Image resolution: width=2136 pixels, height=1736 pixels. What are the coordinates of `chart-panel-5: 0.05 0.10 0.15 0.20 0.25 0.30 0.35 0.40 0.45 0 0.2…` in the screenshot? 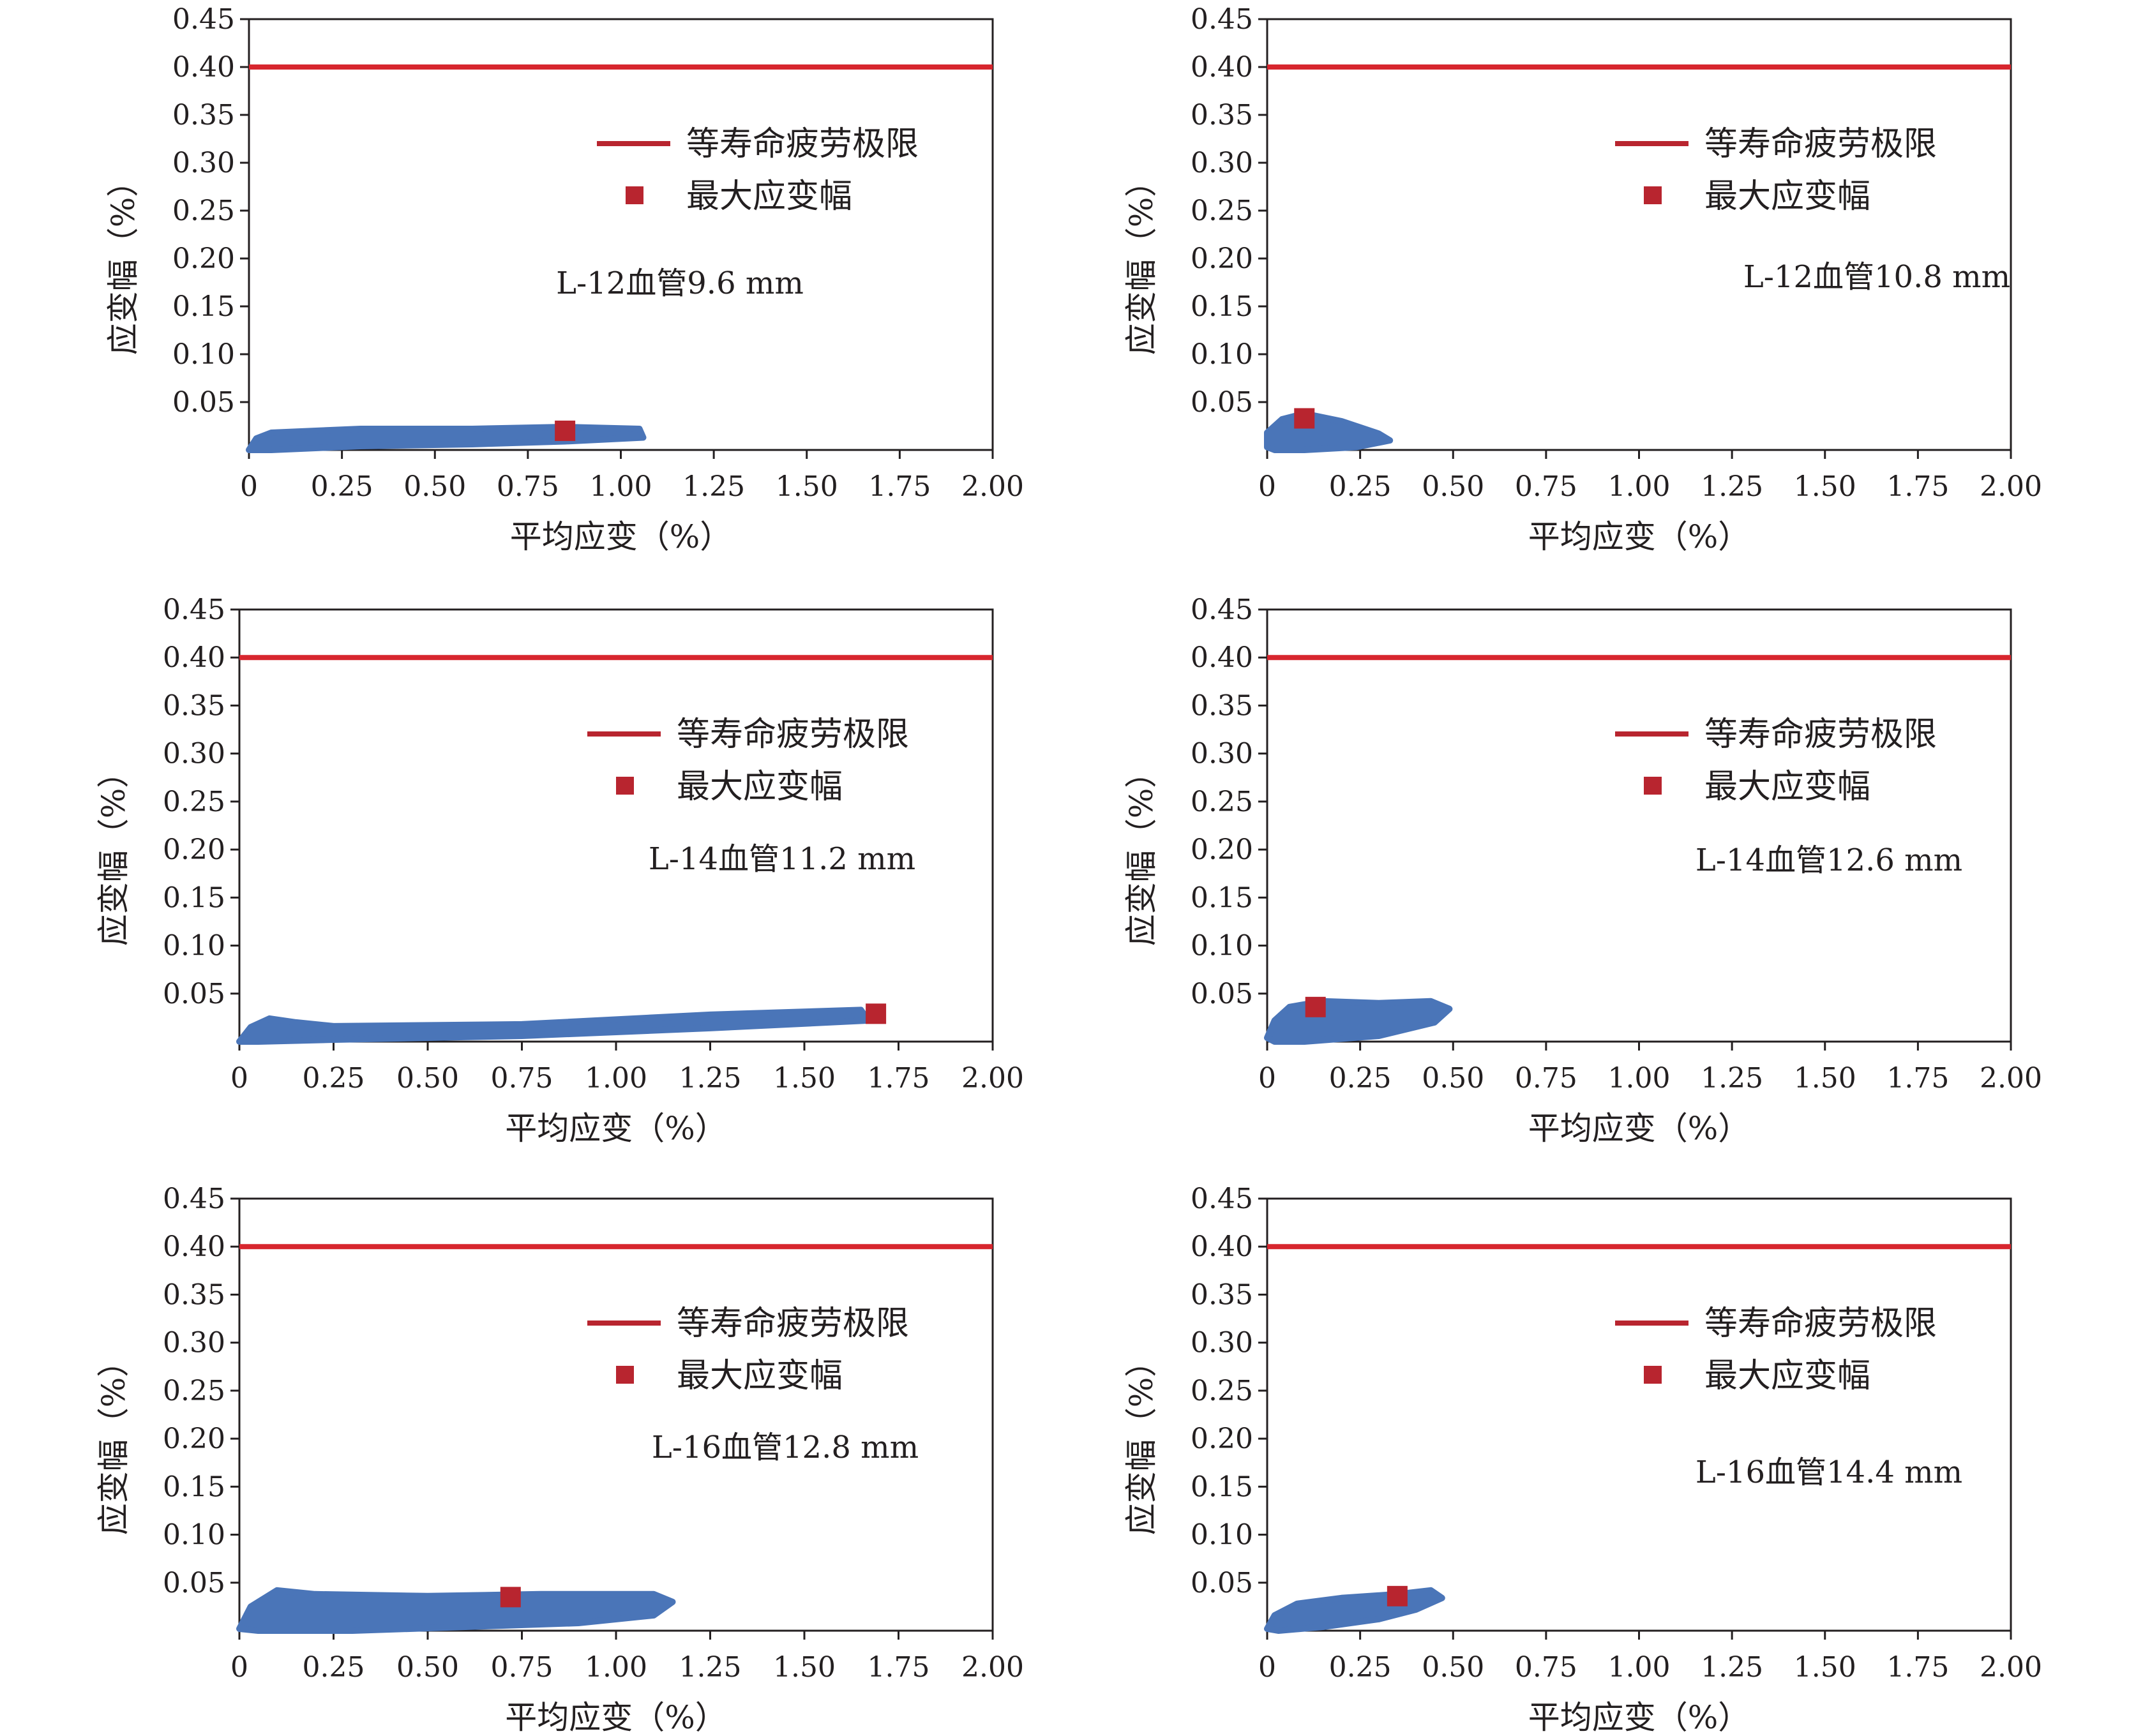 It's located at (559, 1459).